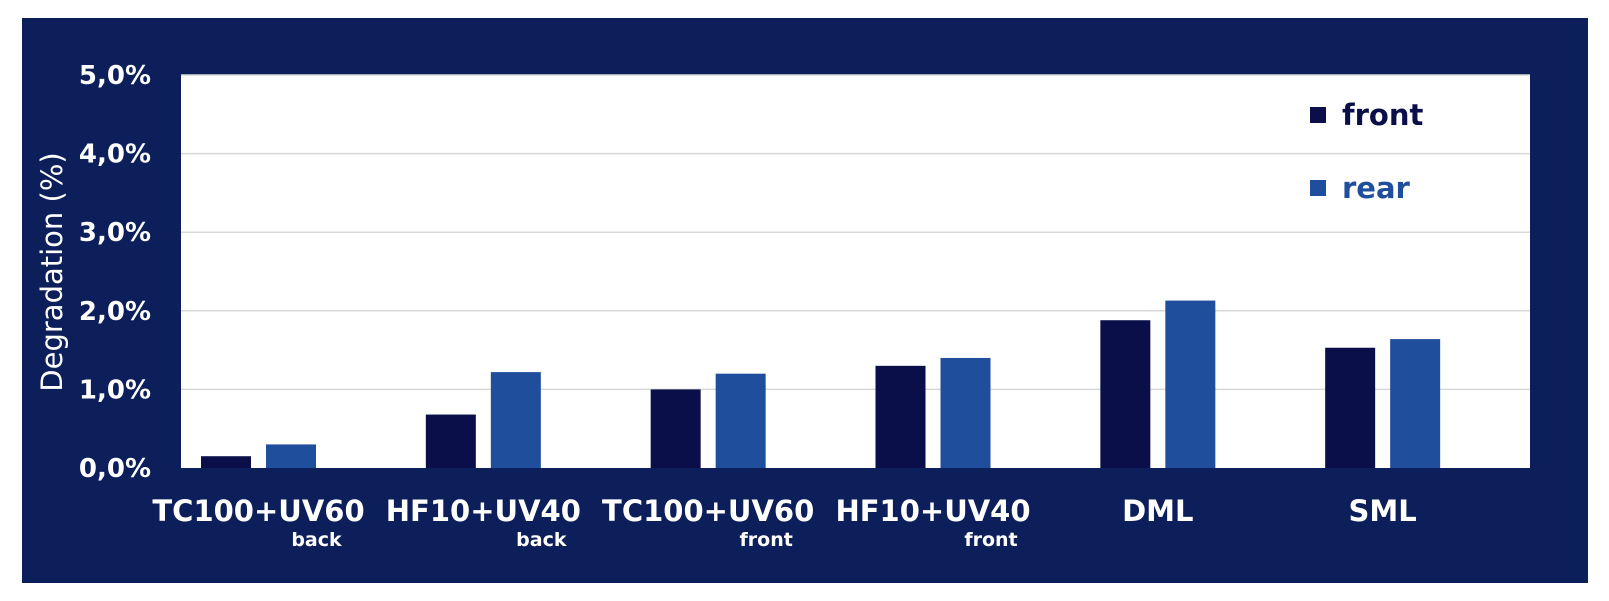  Describe the element at coordinates (1382, 115) in the screenshot. I see `legend-label-front: front` at that location.